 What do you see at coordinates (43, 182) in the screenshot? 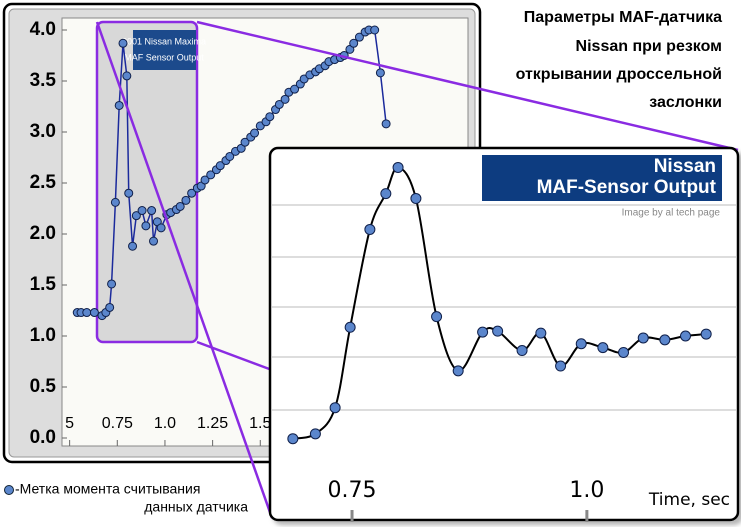
I see `y-tick-label: 2.5` at bounding box center [43, 182].